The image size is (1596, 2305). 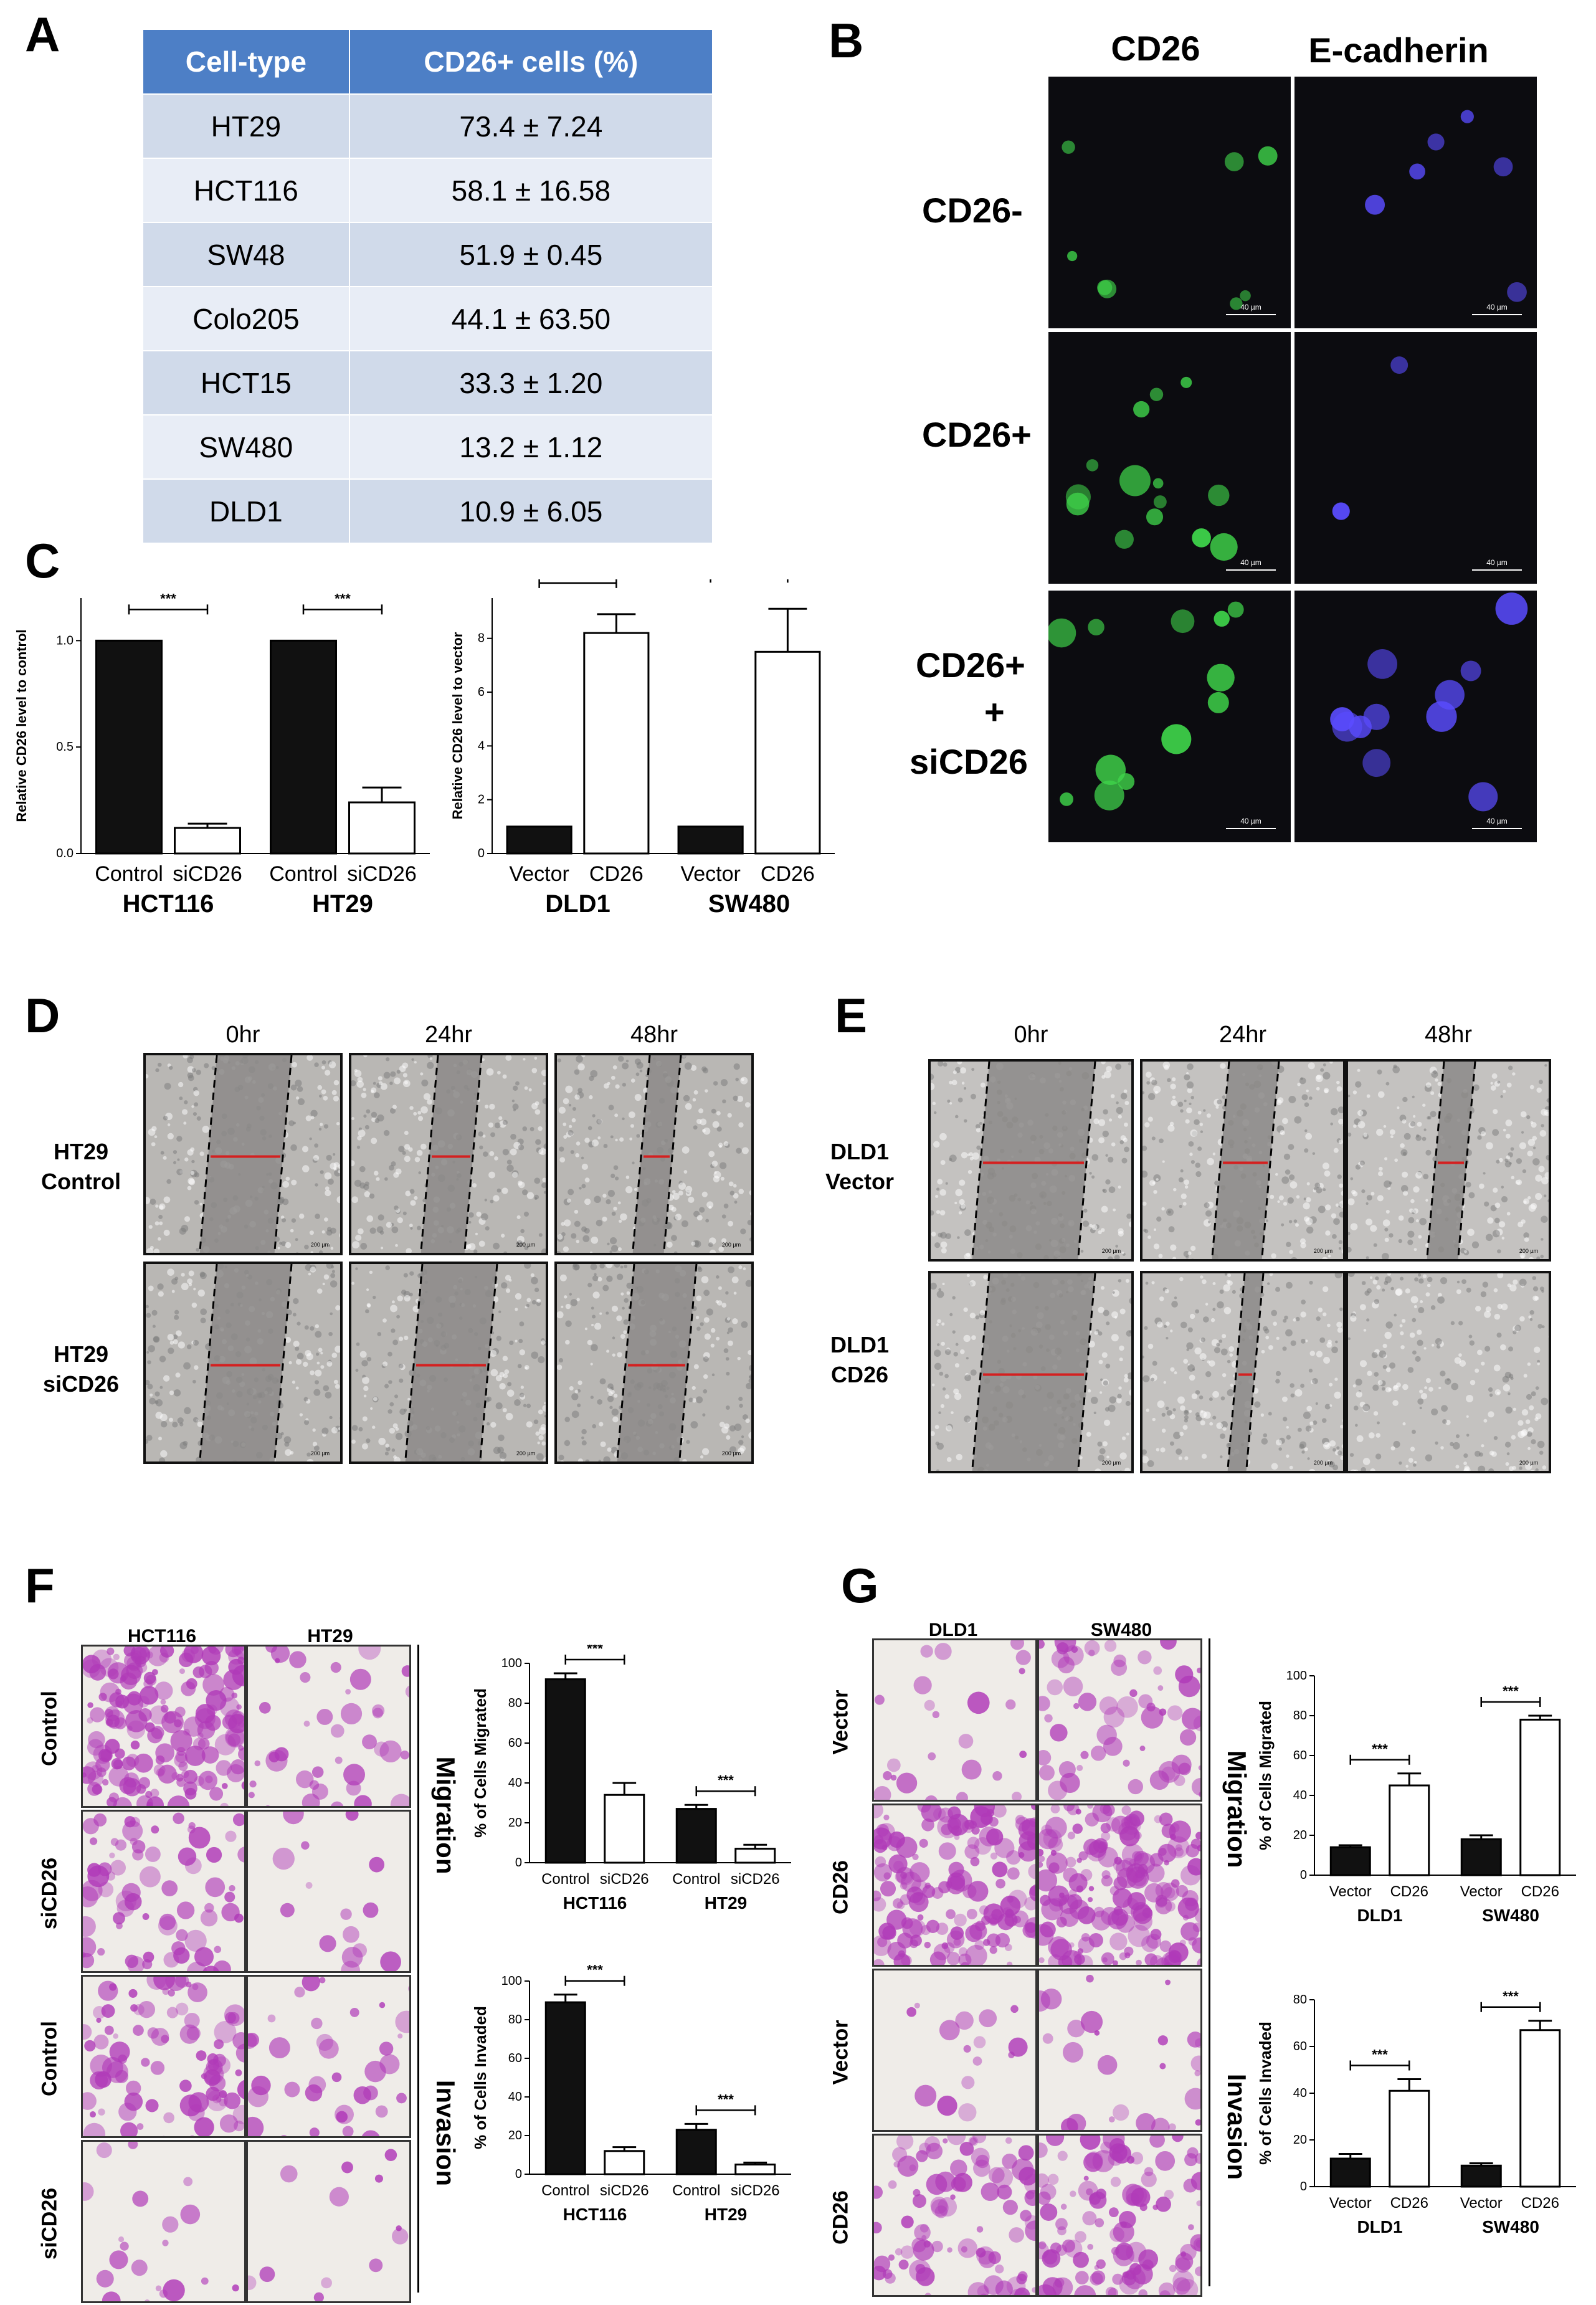 I want to click on y-tick-label: 100, so click(x=512, y=1981).